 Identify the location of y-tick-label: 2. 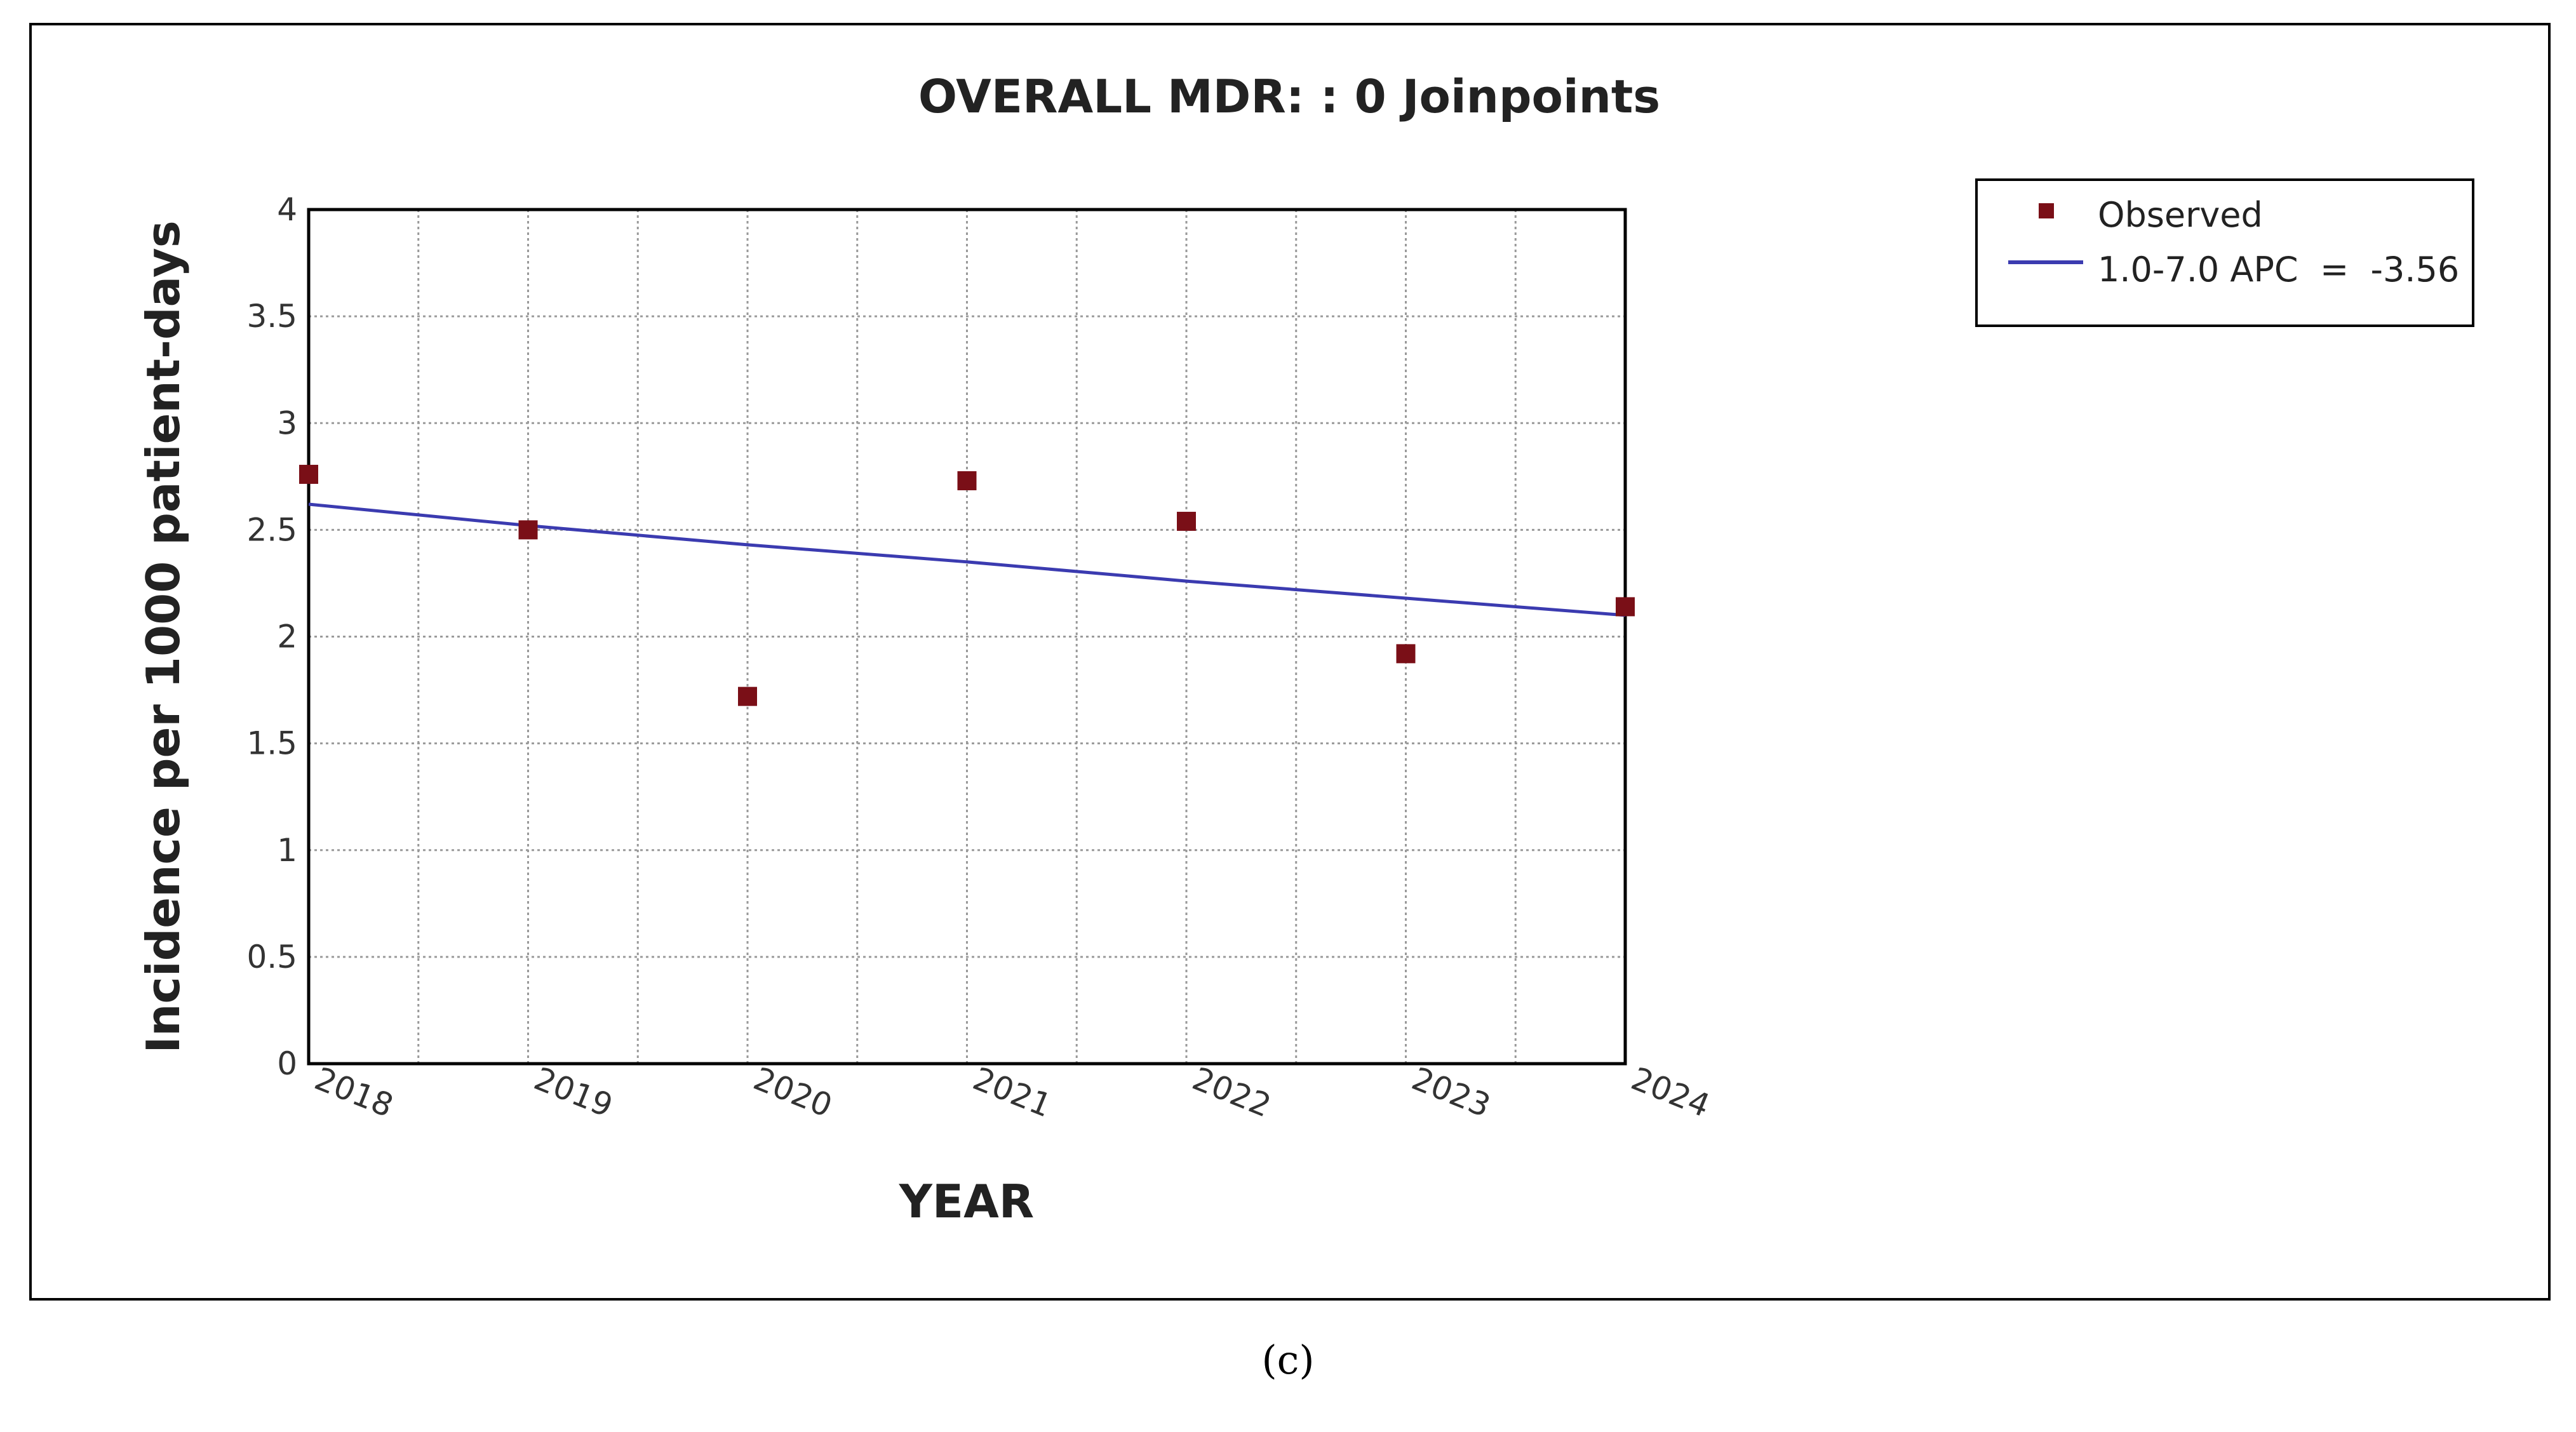
(287, 637).